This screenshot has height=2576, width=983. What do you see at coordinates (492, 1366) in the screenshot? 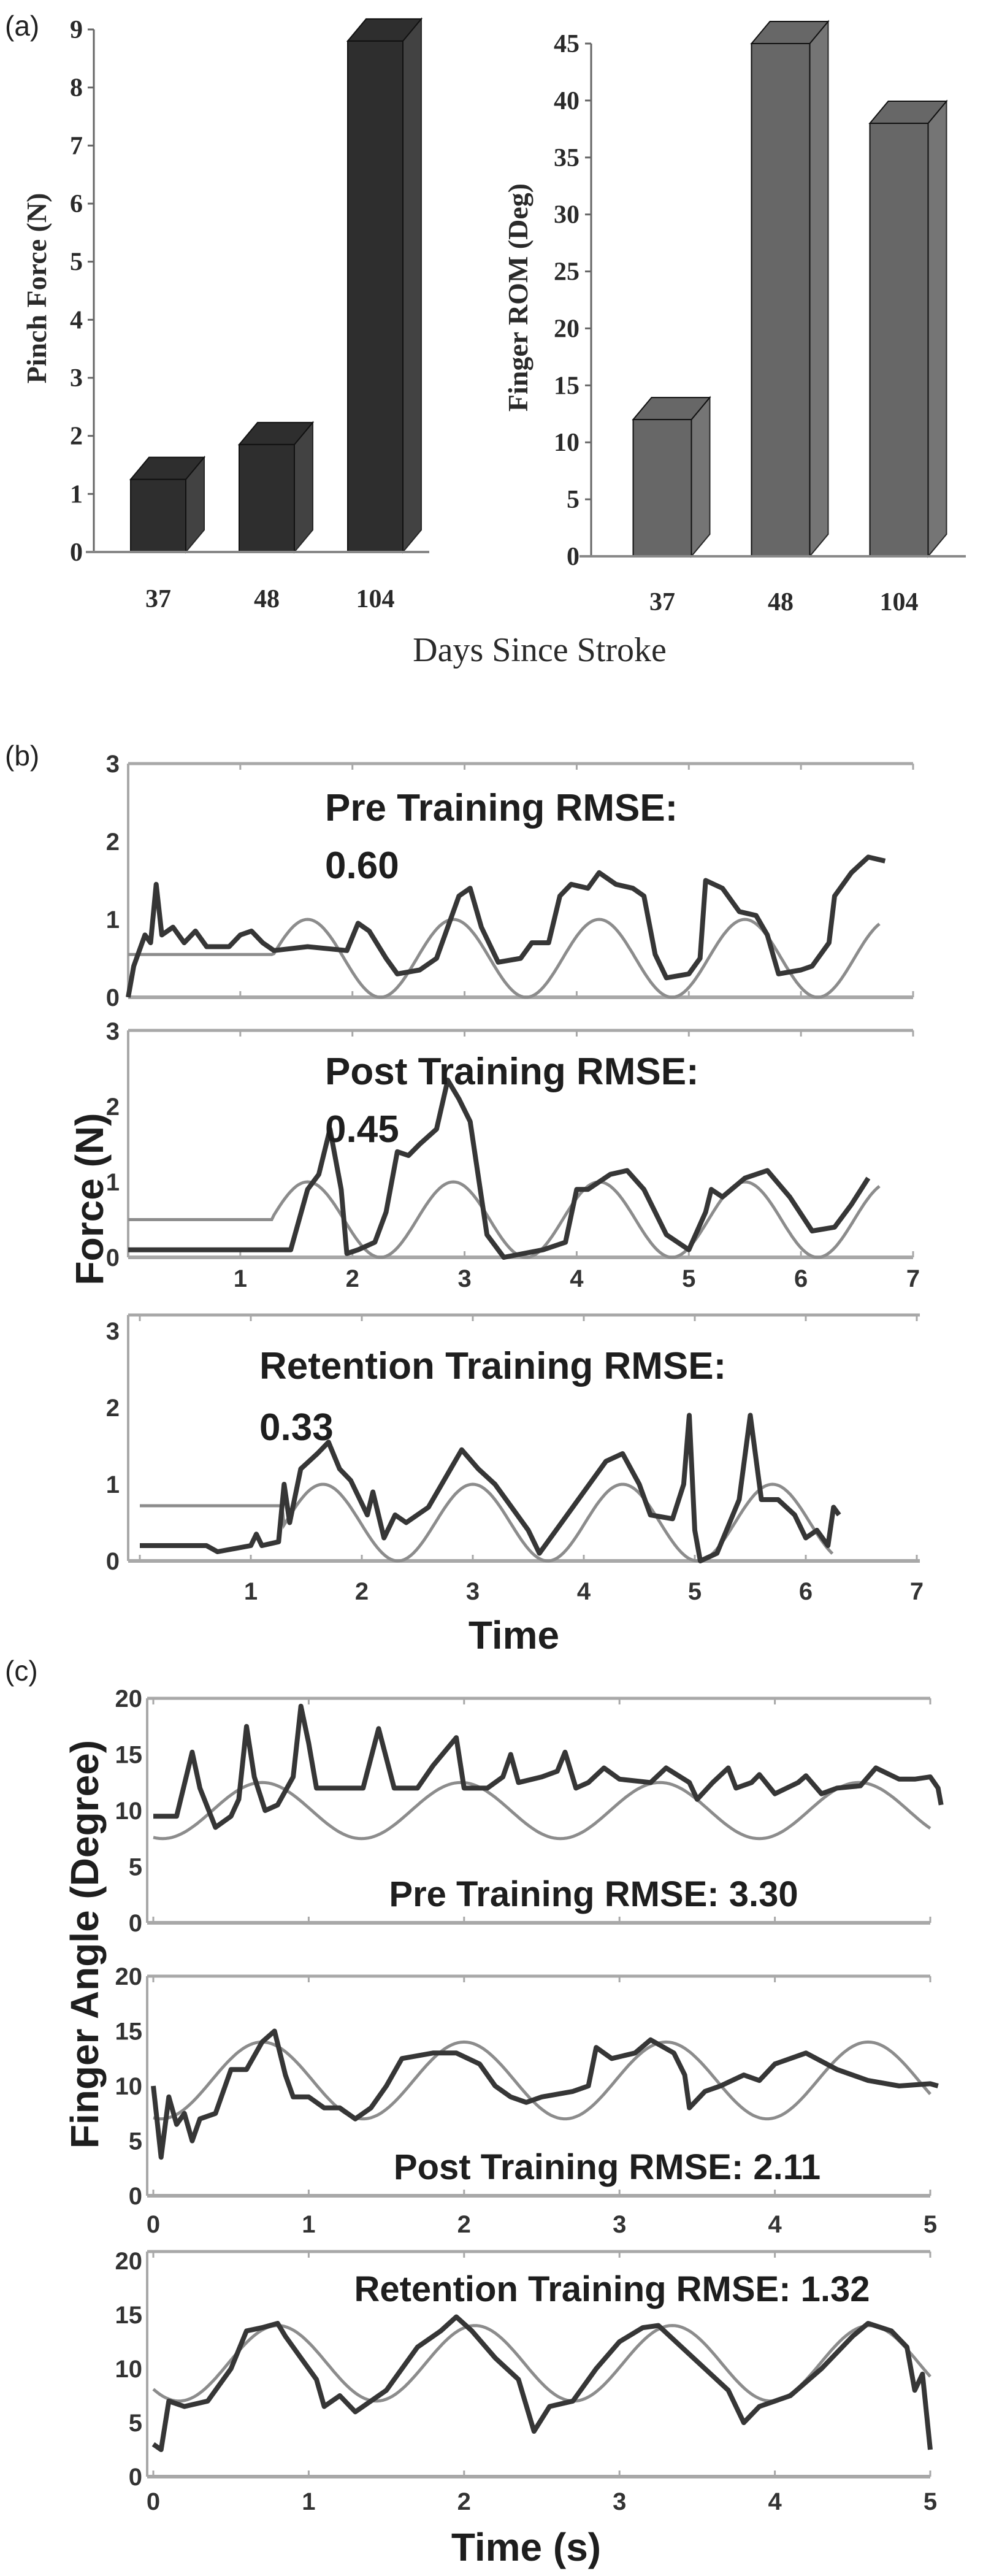
I see `retention-training-title: Retention Training RMSE:` at bounding box center [492, 1366].